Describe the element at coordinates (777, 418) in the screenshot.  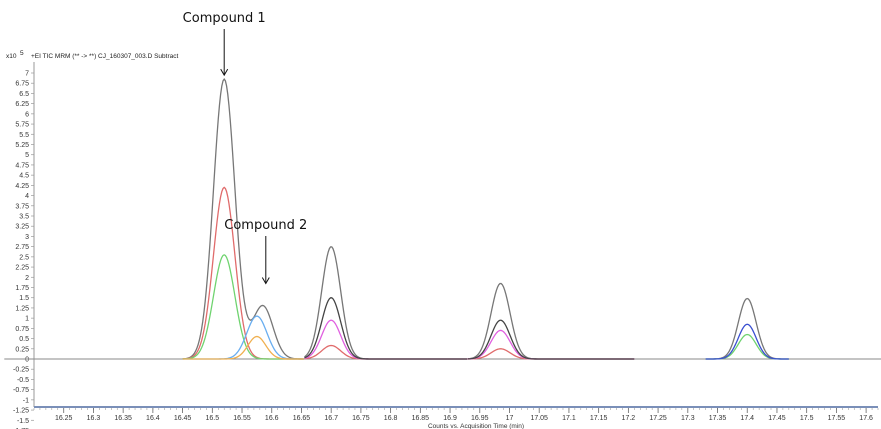
I see `x-tick-label: 17.45` at that location.